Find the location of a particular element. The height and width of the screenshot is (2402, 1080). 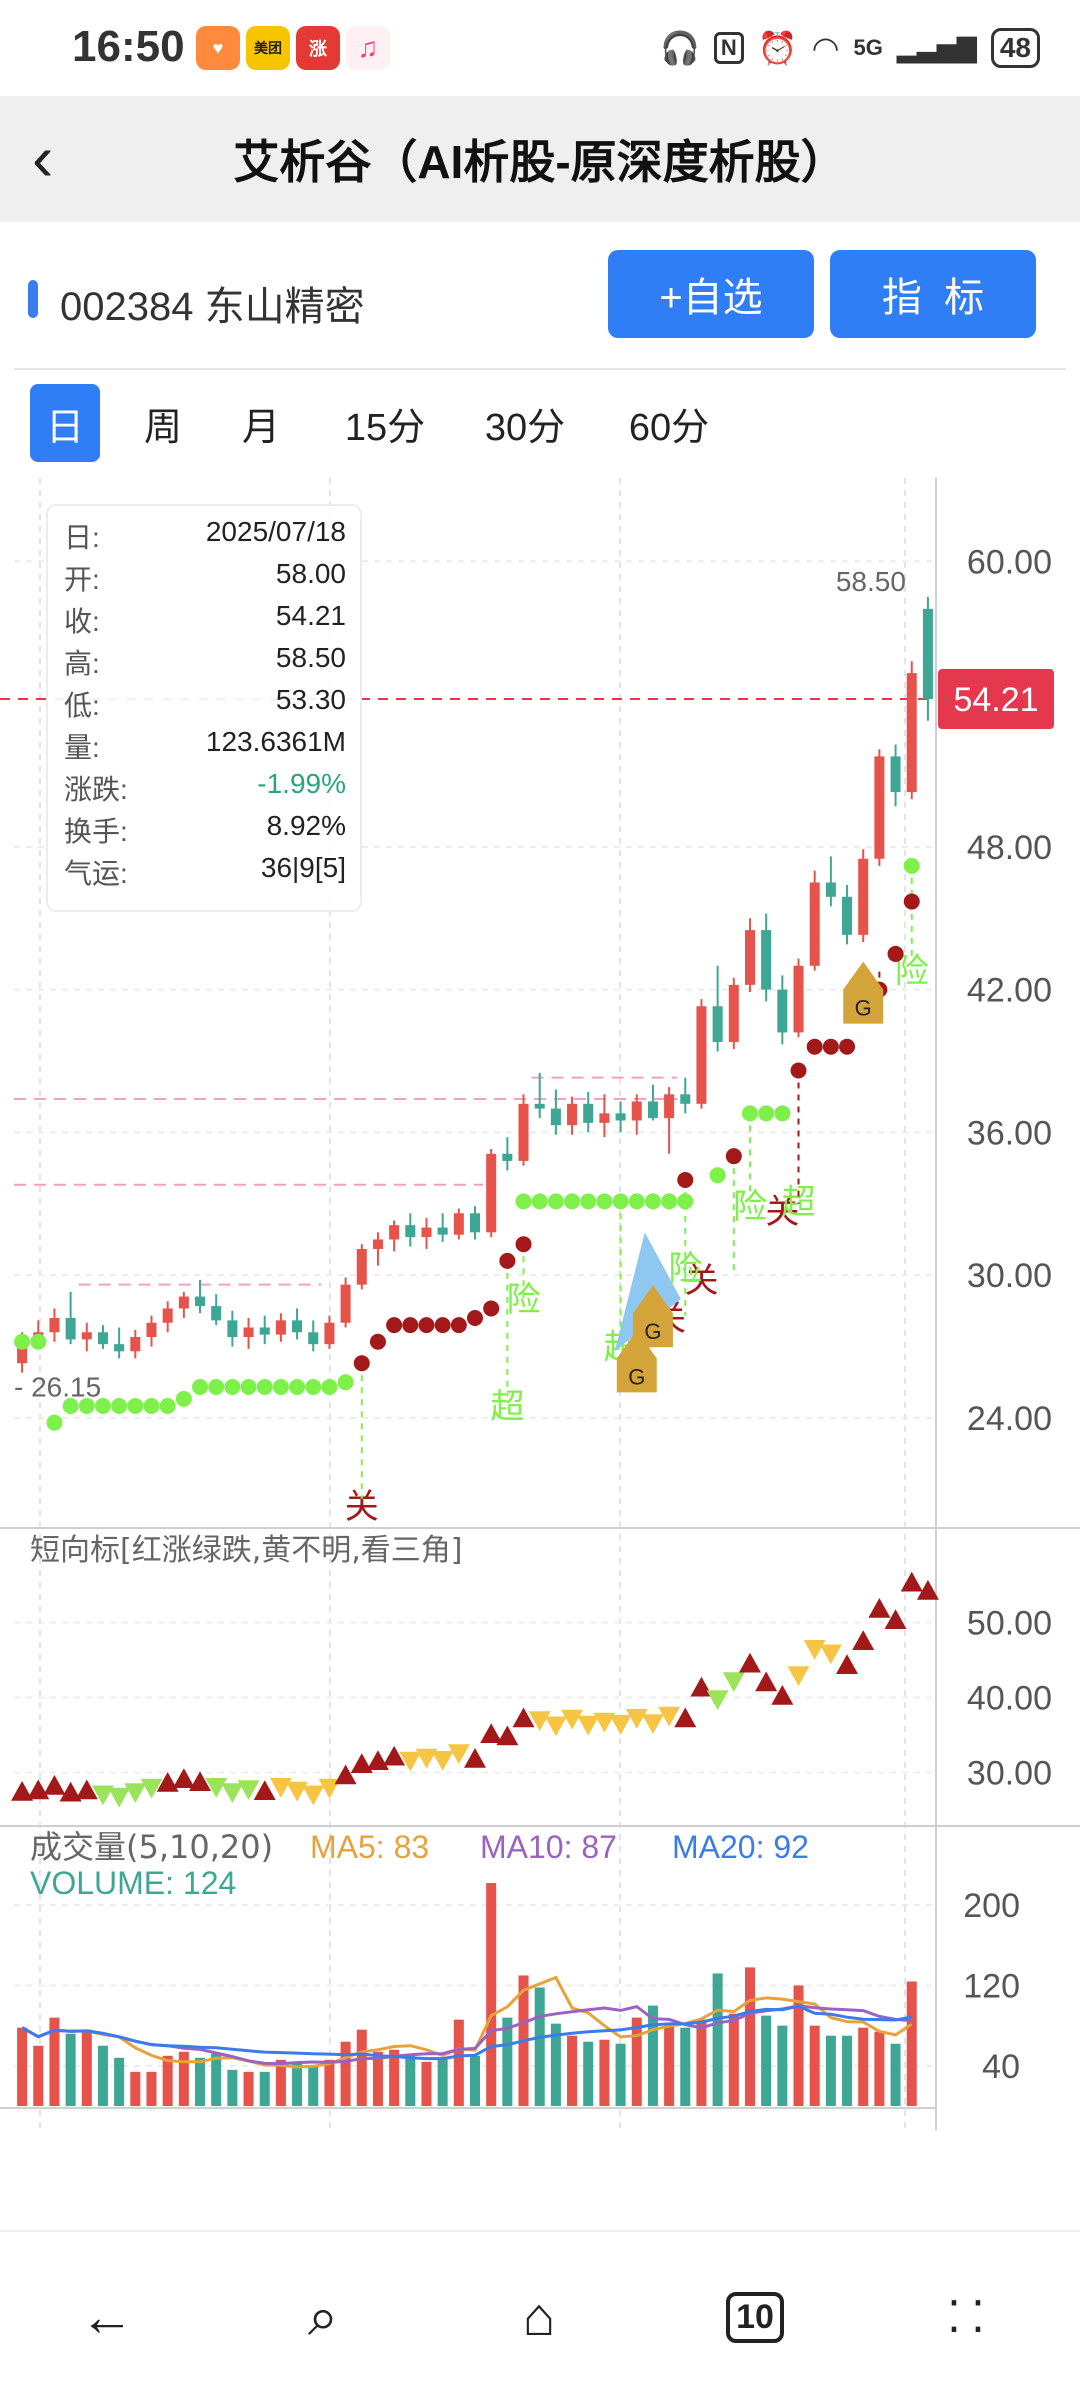

back-button: ‹ is located at coordinates (62, 160).